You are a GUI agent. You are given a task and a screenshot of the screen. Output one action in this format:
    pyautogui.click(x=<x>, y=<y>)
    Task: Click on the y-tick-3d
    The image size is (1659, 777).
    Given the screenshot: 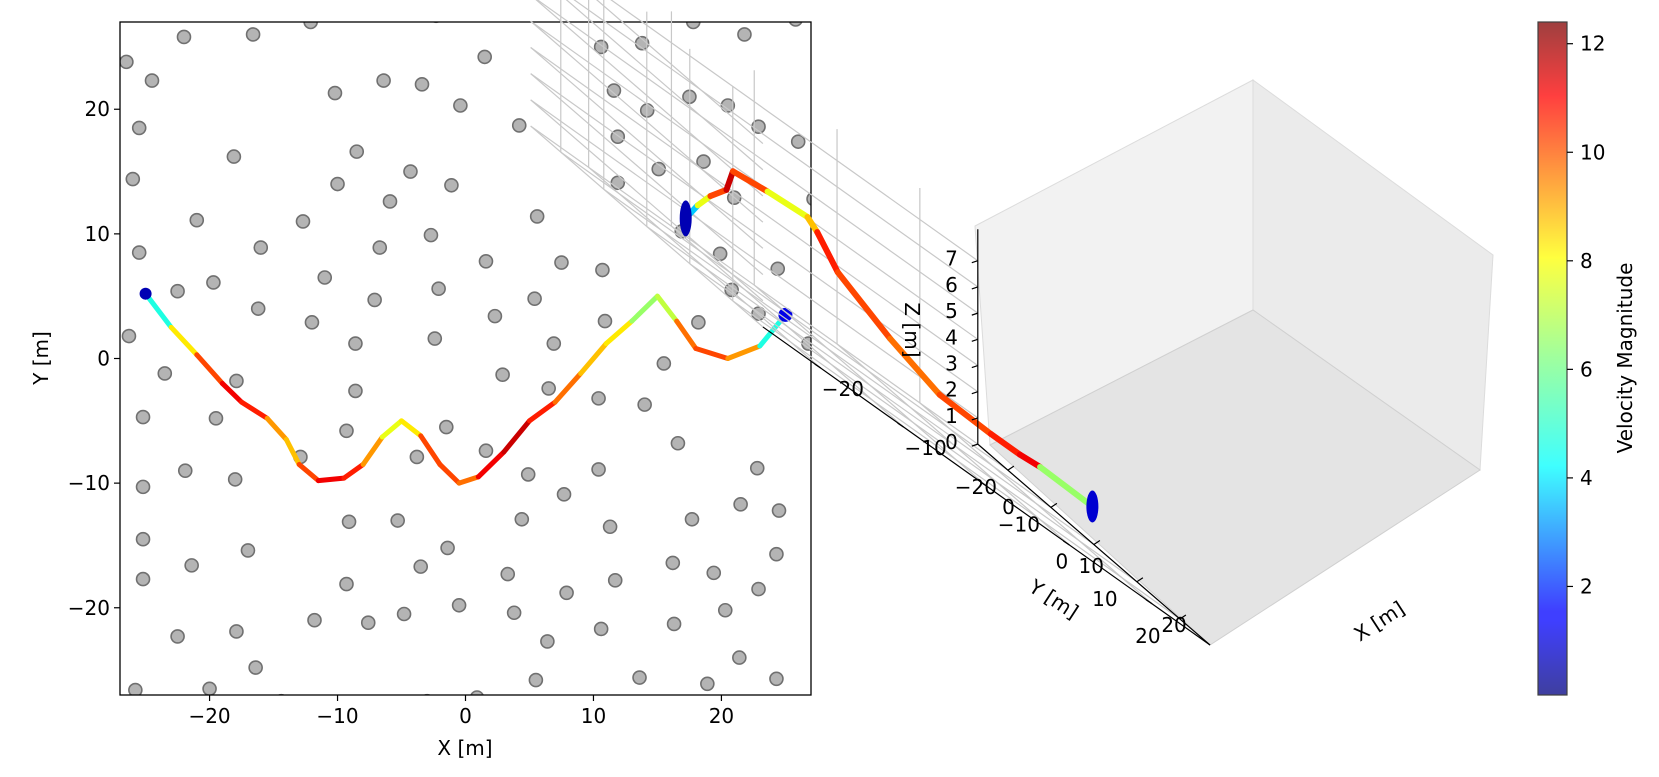 What is the action you would take?
    pyautogui.click(x=1140, y=580)
    